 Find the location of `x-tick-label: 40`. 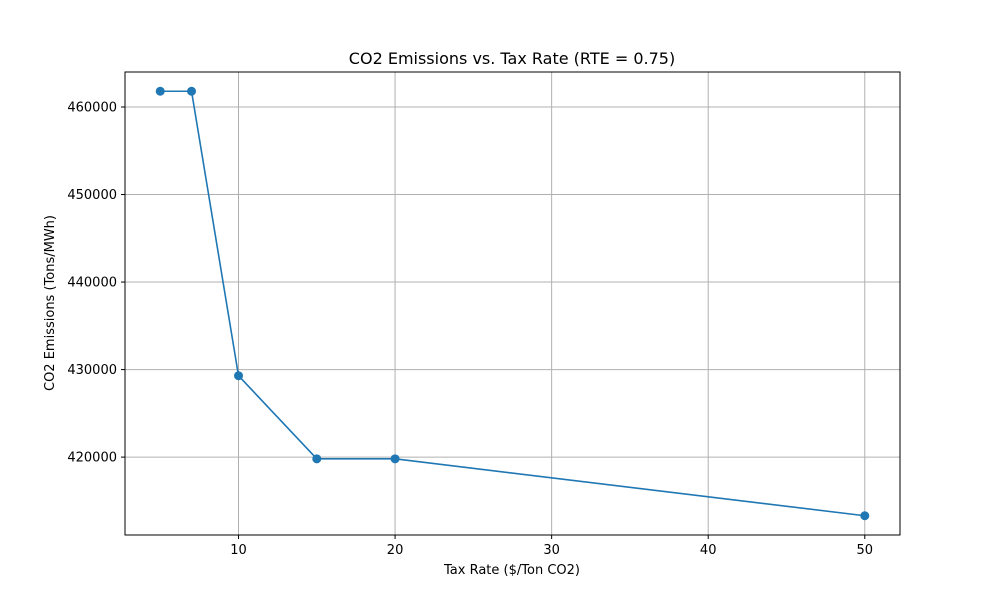

x-tick-label: 40 is located at coordinates (708, 550).